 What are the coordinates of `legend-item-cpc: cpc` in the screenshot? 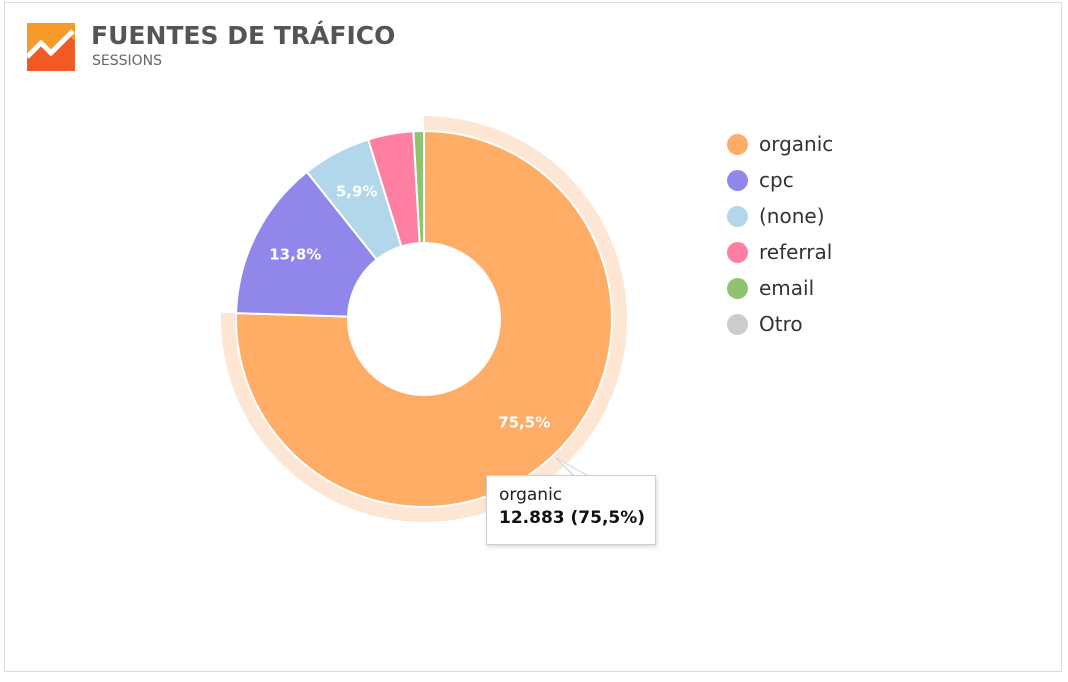 It's located at (780, 180).